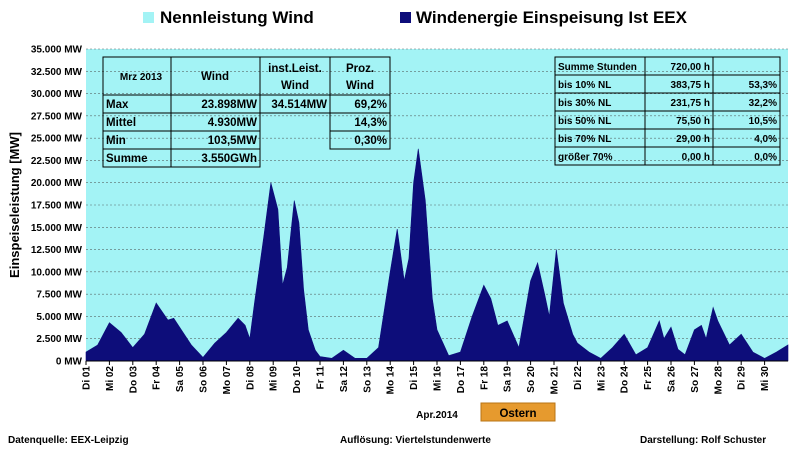  What do you see at coordinates (648, 378) in the screenshot?
I see `x-tick-label: Fr 25` at bounding box center [648, 378].